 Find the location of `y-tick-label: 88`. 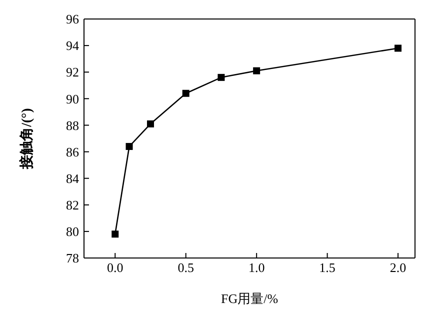

y-tick-label: 88 is located at coordinates (72, 125).